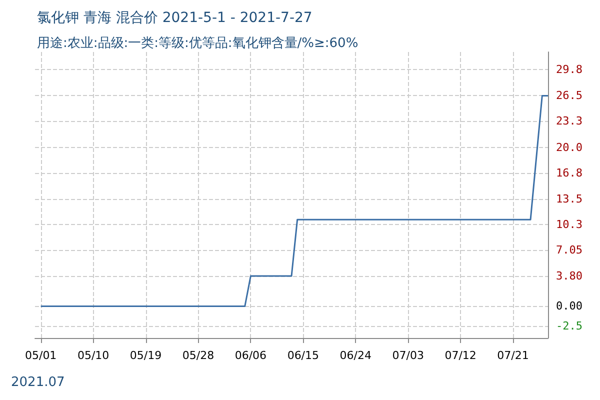  I want to click on y-tick-label: 16.8, so click(569, 173).